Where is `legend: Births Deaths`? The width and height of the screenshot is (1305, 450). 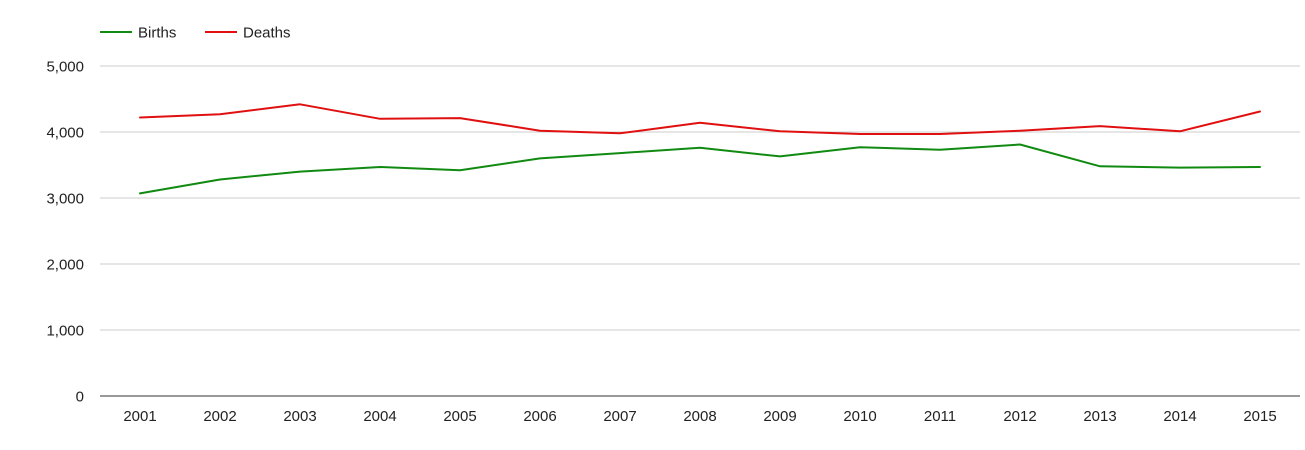
legend: Births Deaths is located at coordinates (195, 33).